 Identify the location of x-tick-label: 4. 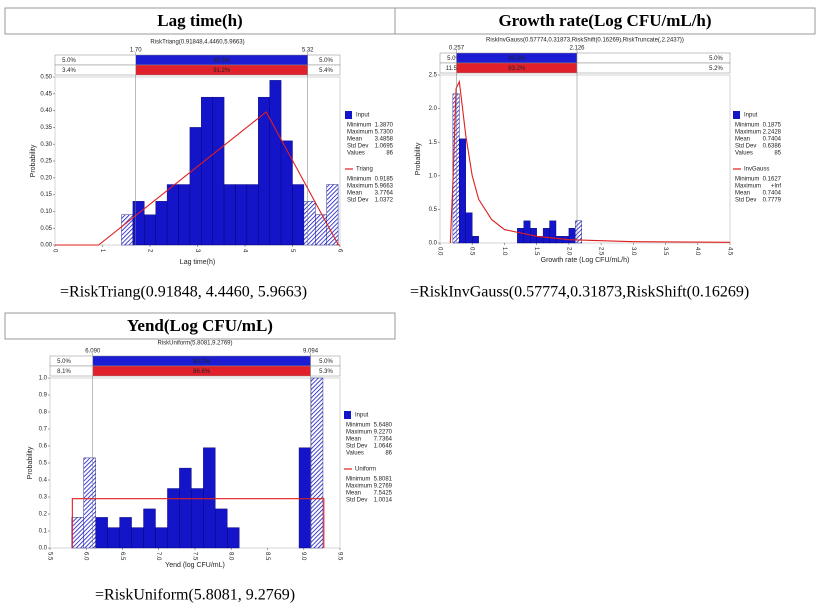
(244, 251).